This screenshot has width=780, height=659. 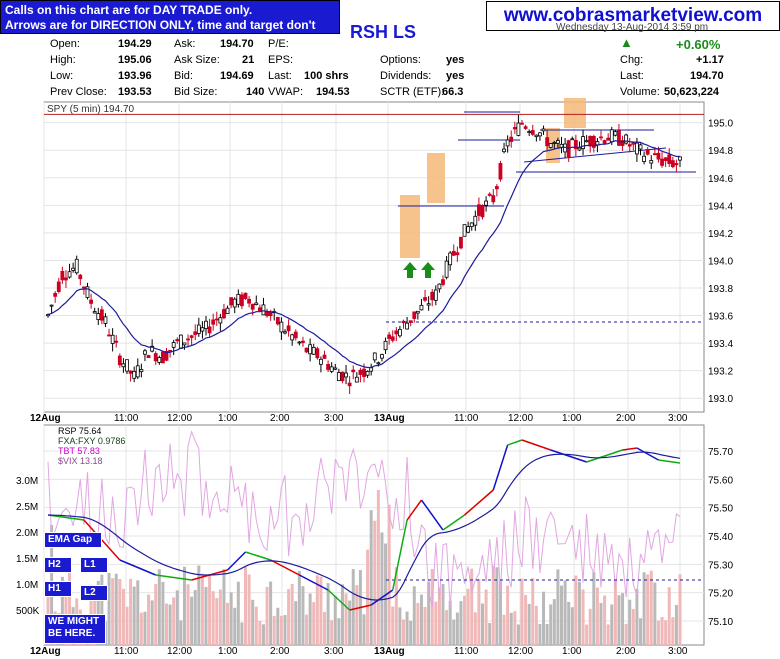 What do you see at coordinates (707, 76) in the screenshot?
I see `last2-value: 194.70` at bounding box center [707, 76].